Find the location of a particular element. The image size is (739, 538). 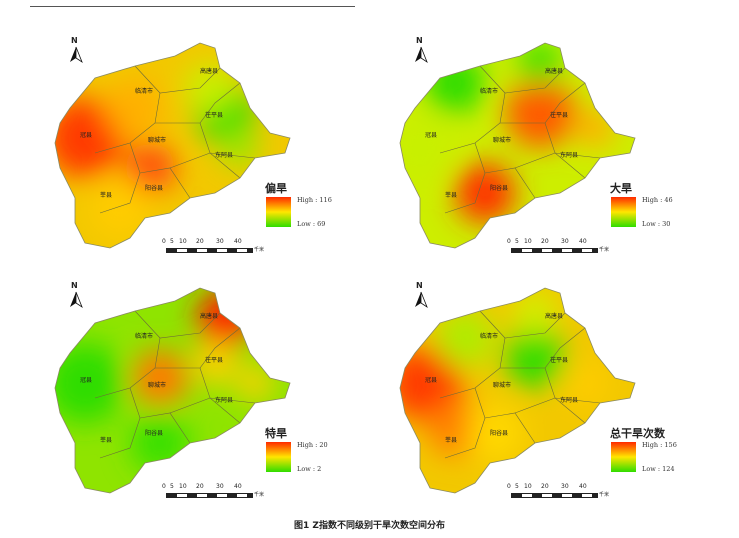

scale-tick: 20 is located at coordinates (545, 241).